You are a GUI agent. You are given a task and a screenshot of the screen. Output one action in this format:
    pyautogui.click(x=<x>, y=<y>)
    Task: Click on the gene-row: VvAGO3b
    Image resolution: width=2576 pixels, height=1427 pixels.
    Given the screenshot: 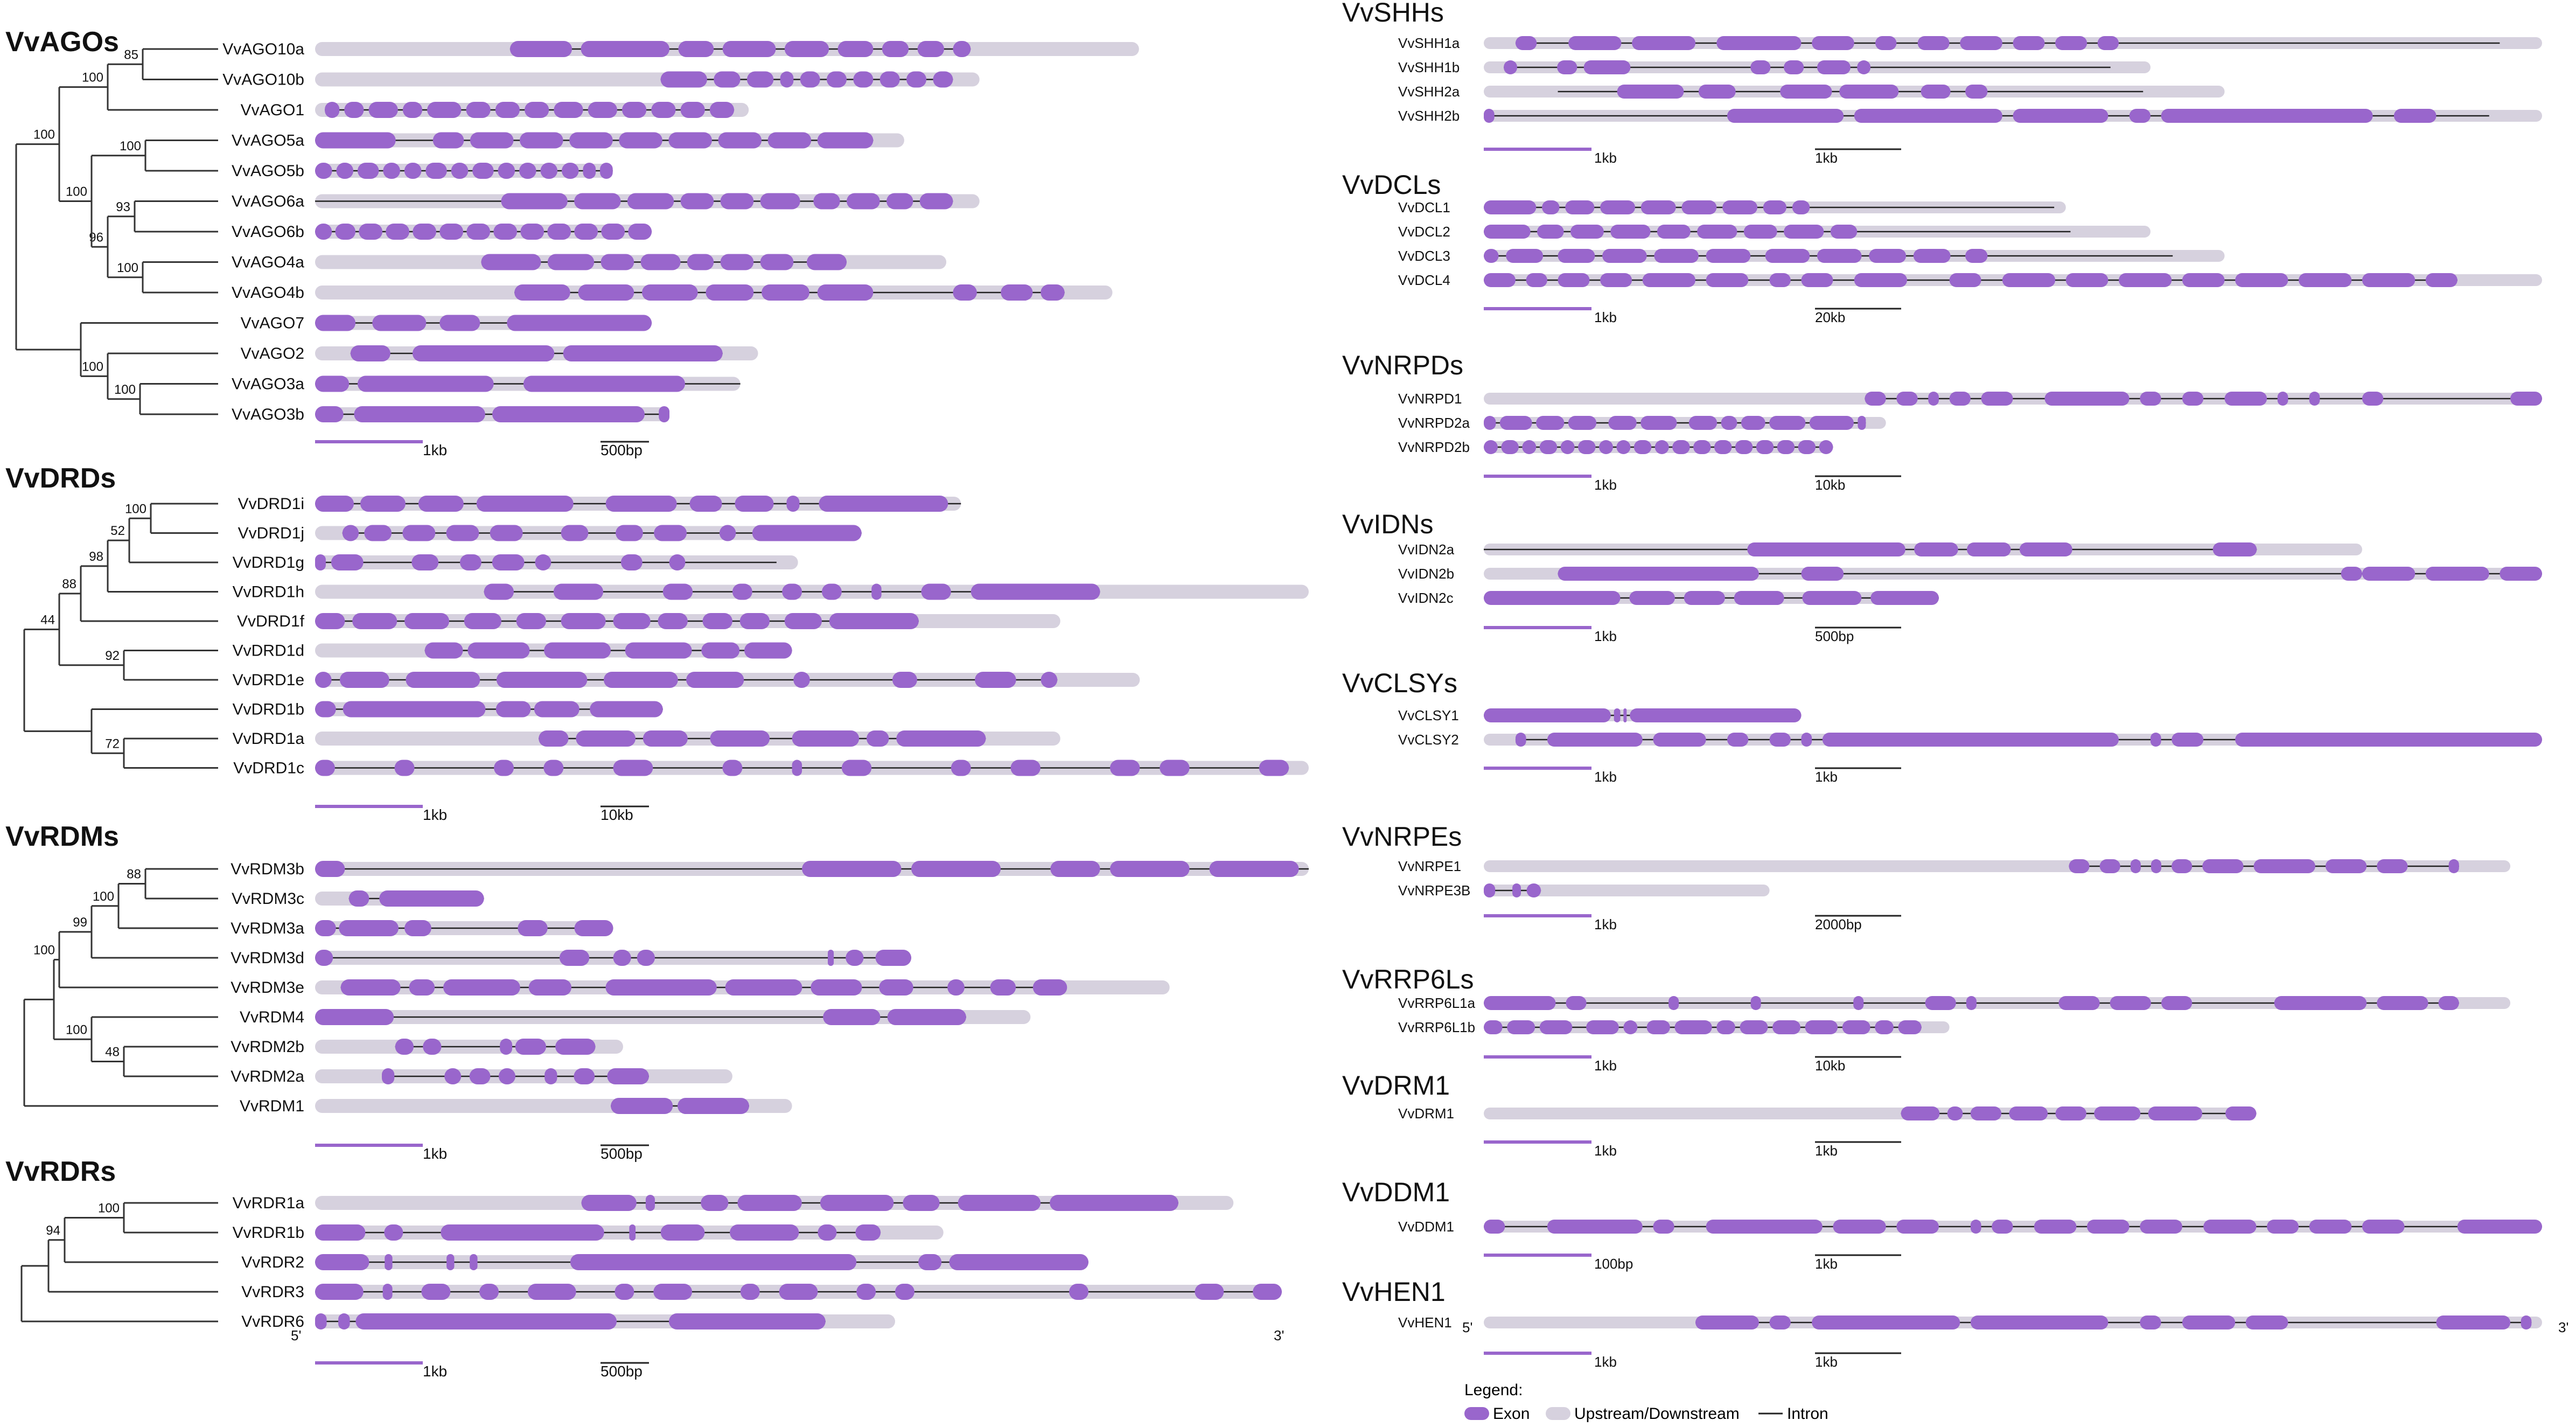 What is the action you would take?
    pyautogui.click(x=442, y=414)
    